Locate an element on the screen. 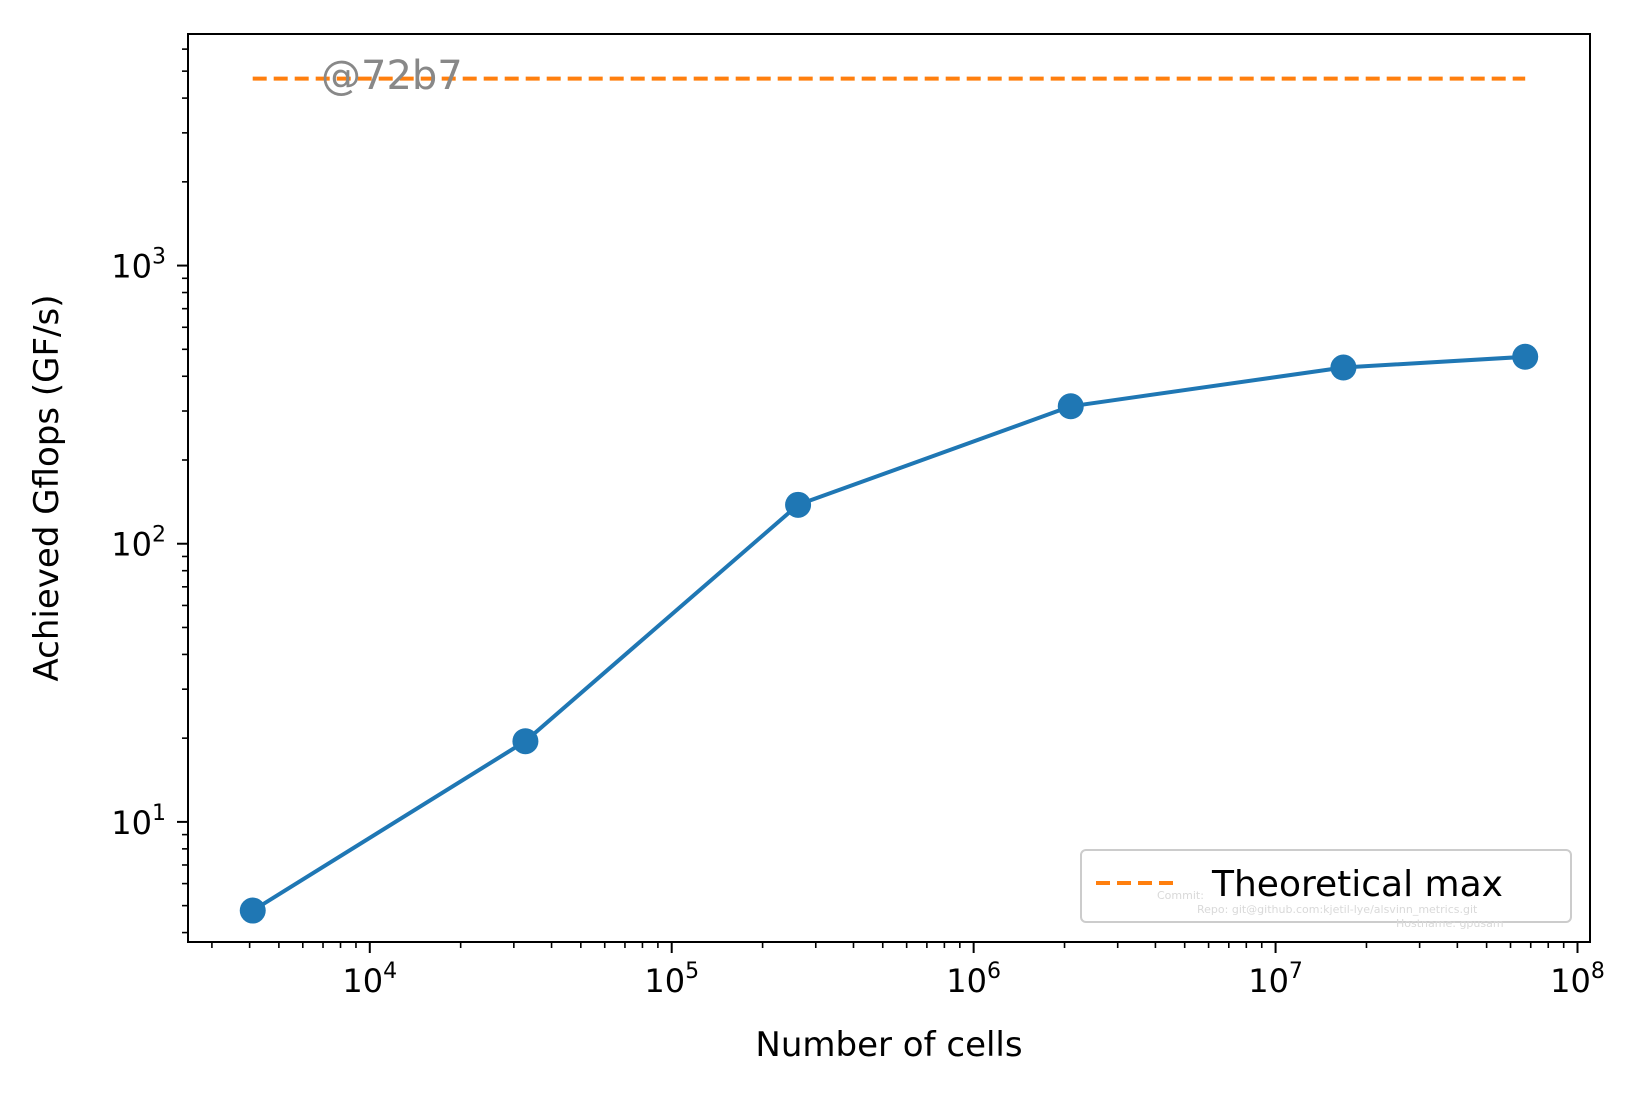 The width and height of the screenshot is (1633, 1096). x-tick-label: 108 is located at coordinates (1577, 979).